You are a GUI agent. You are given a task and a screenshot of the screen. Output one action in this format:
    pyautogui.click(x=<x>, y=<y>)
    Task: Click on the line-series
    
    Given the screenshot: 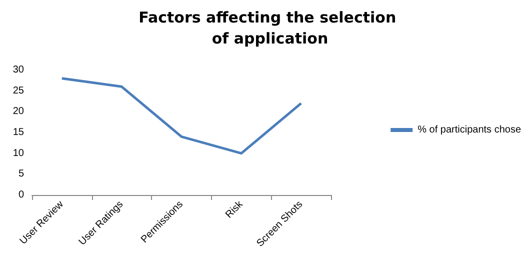 What is the action you would take?
    pyautogui.click(x=181, y=116)
    